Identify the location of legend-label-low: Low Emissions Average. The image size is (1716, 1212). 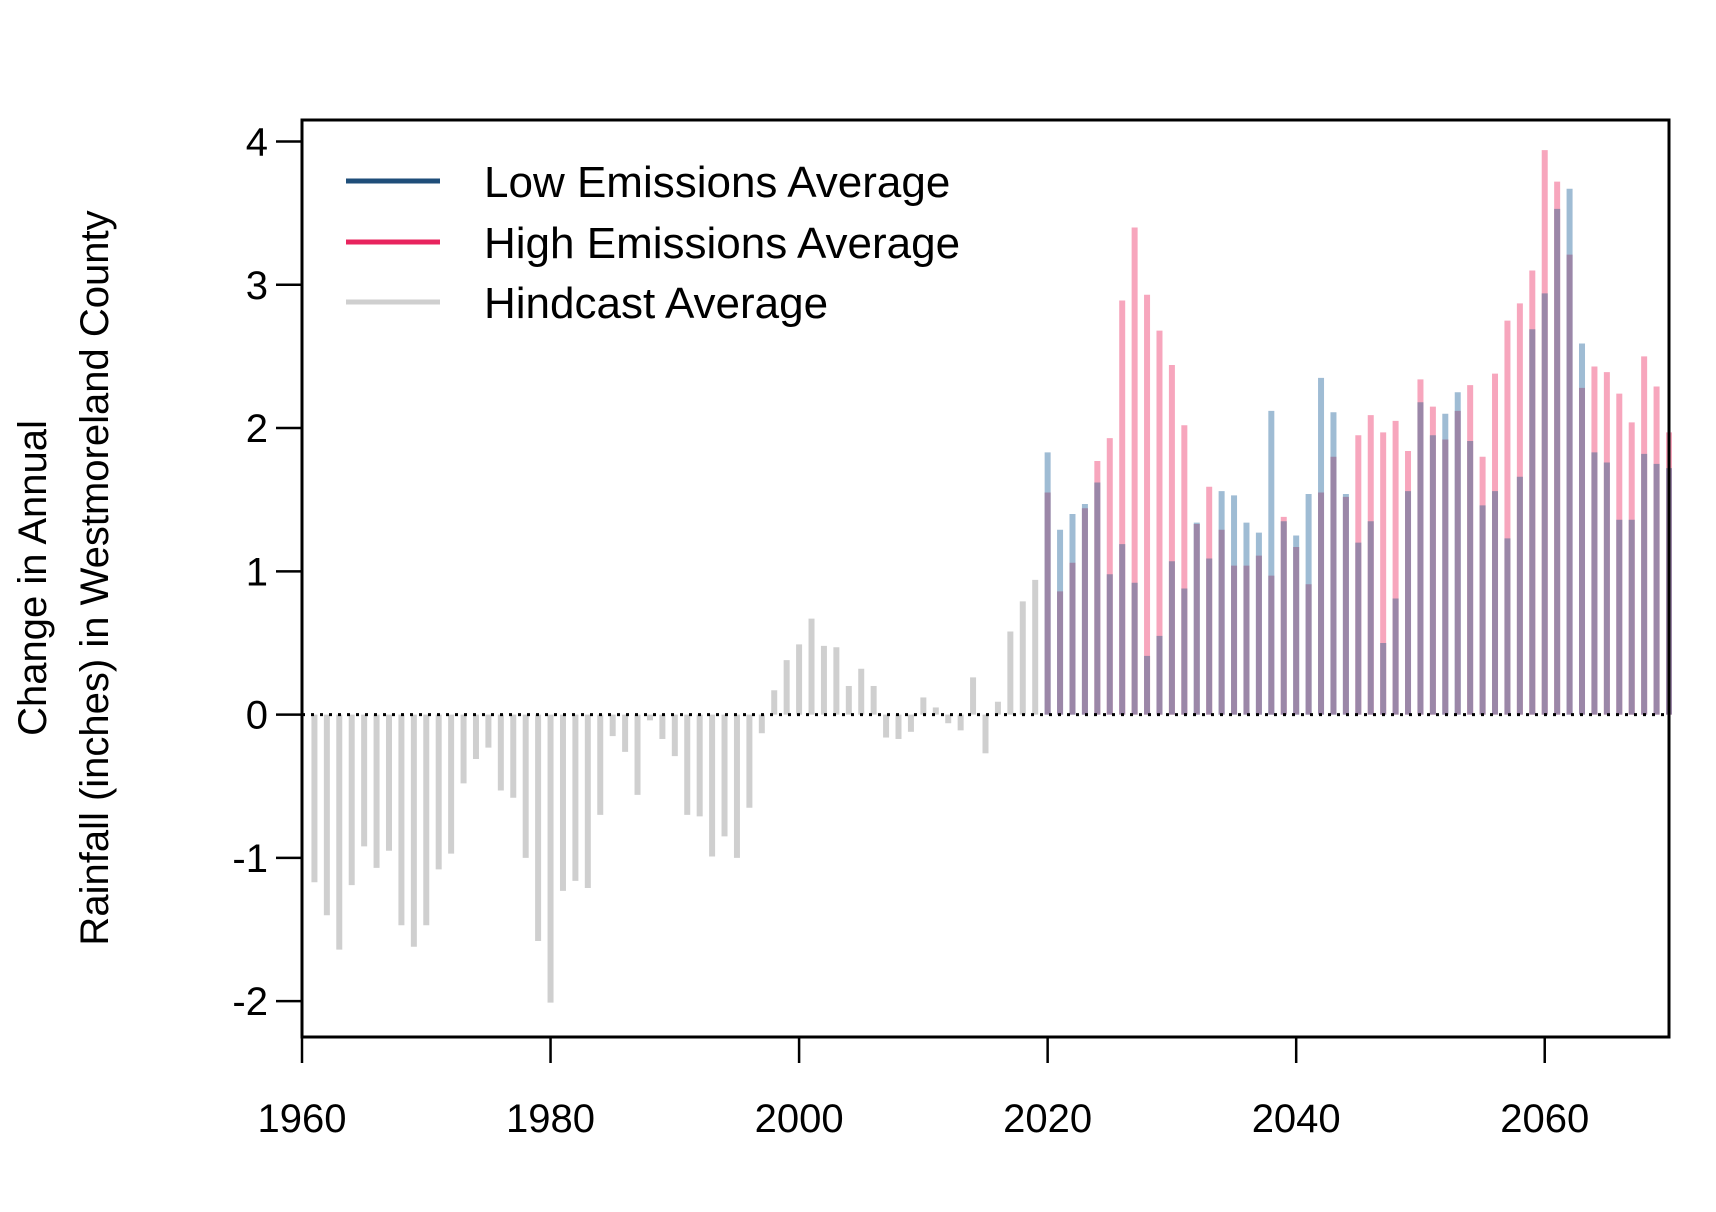
(717, 182).